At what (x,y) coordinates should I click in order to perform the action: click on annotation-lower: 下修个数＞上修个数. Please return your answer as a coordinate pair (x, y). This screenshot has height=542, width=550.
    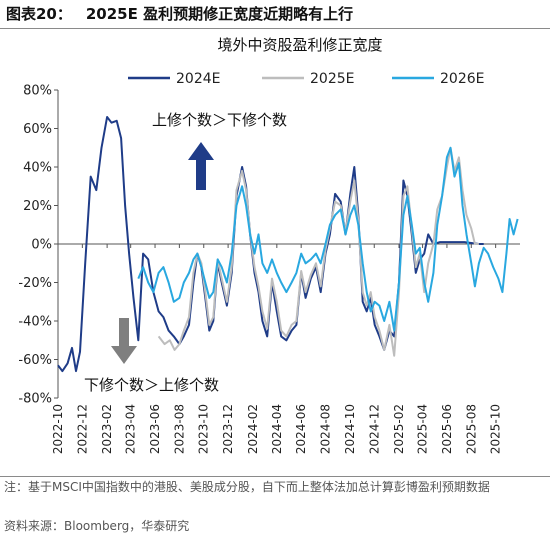
    Looking at the image, I should click on (151, 385).